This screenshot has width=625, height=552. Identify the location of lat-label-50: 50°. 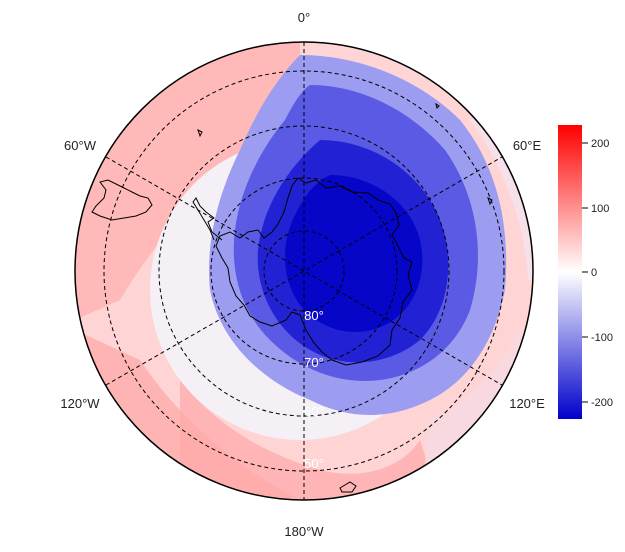
(314, 463).